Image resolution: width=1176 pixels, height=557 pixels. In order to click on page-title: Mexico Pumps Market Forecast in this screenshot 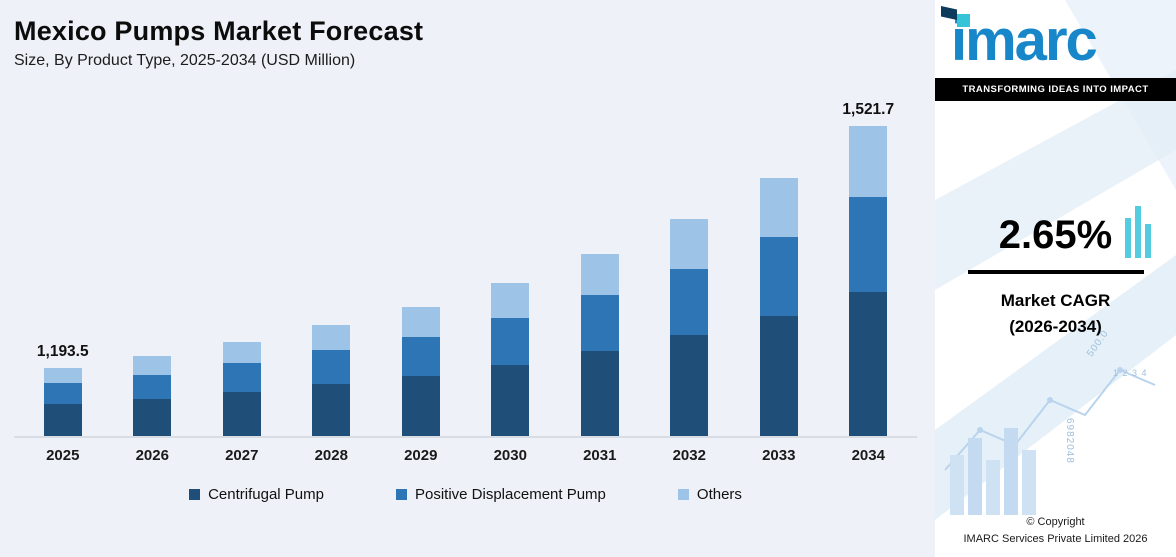, I will do `click(219, 31)`.